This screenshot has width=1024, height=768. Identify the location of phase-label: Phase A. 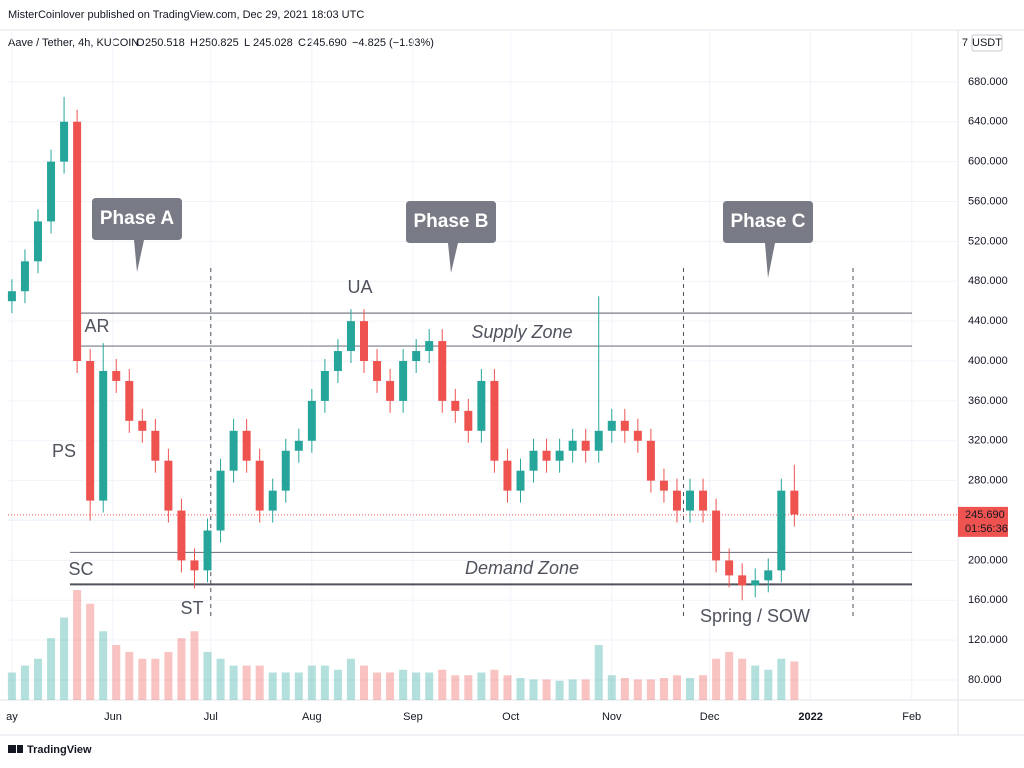
(137, 218).